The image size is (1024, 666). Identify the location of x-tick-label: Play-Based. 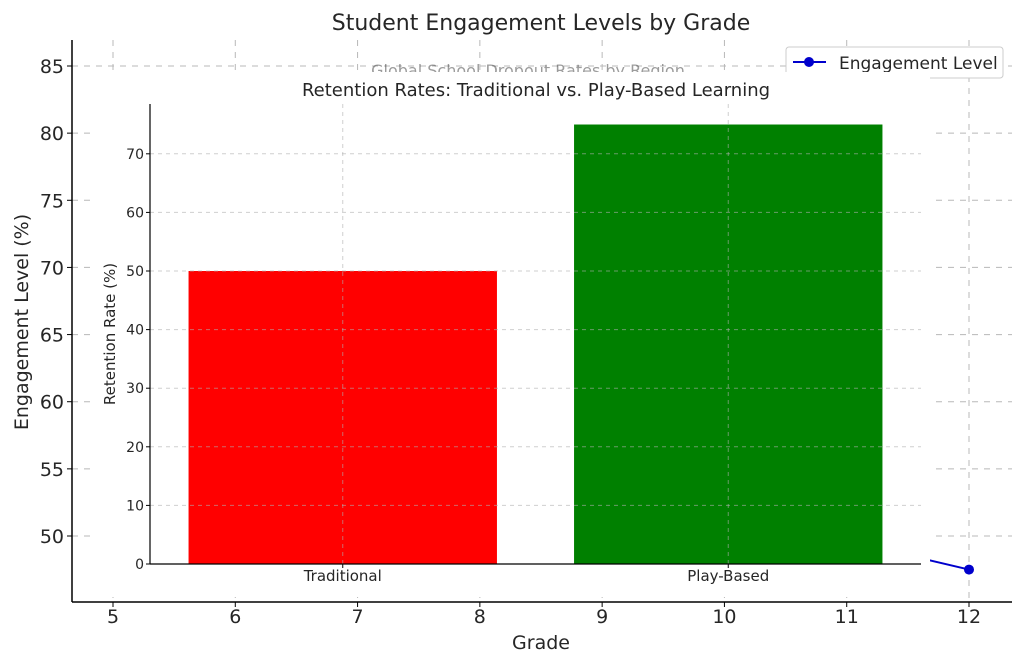
(728, 576).